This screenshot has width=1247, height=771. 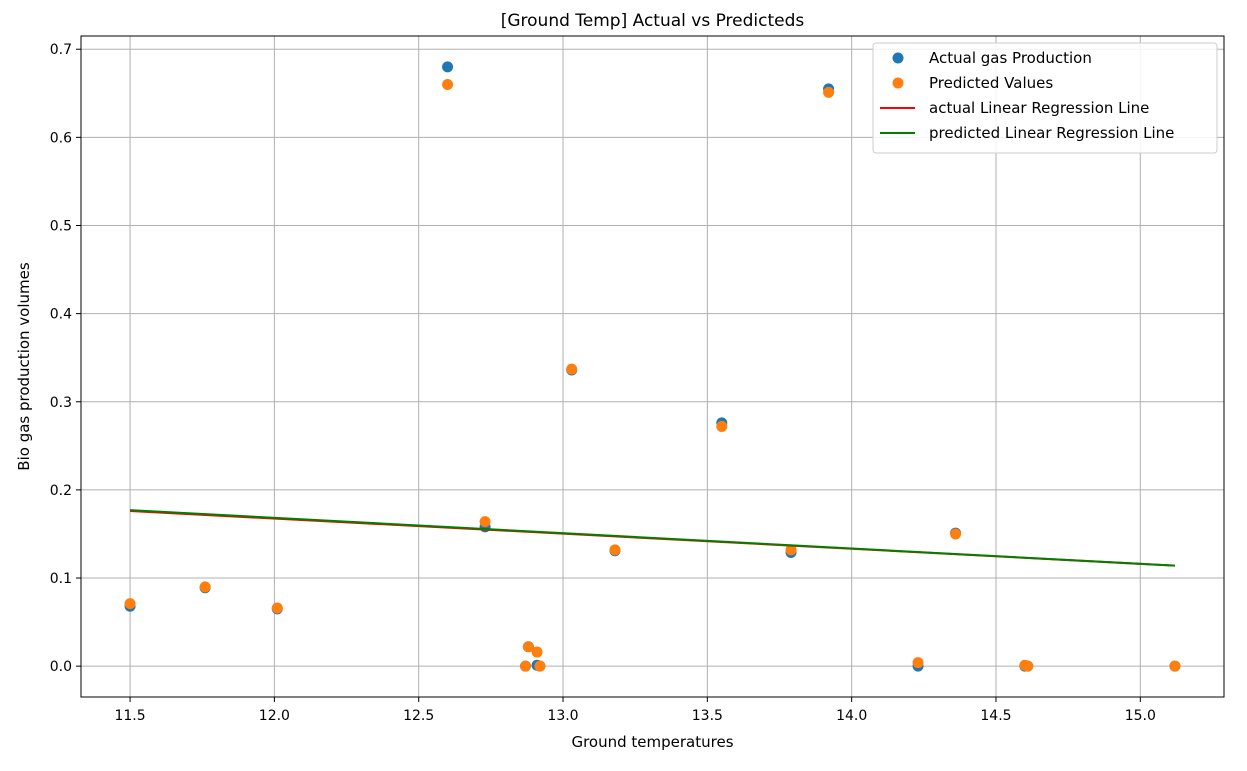 What do you see at coordinates (61, 50) in the screenshot?
I see `y-tick-label: 0.7` at bounding box center [61, 50].